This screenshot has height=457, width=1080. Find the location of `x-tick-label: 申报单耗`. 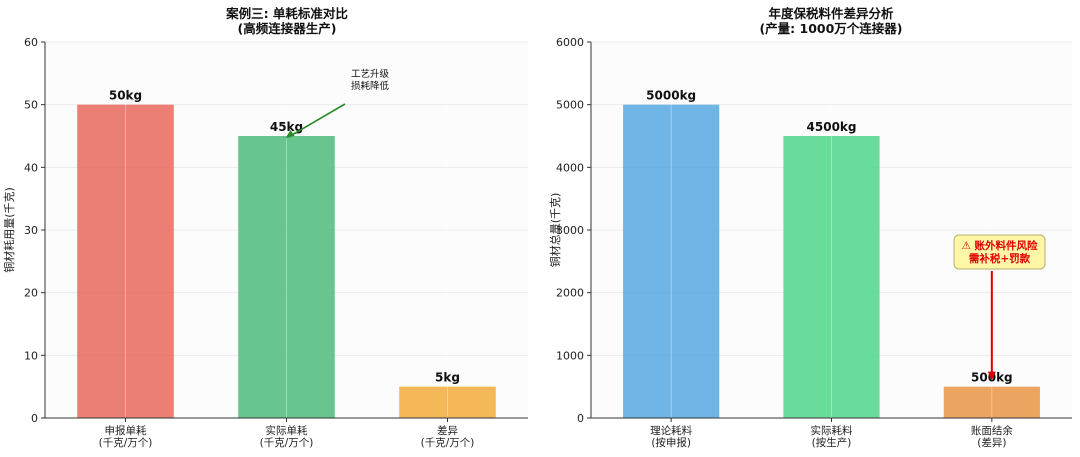

x-tick-label: 申报单耗 is located at coordinates (126, 430).